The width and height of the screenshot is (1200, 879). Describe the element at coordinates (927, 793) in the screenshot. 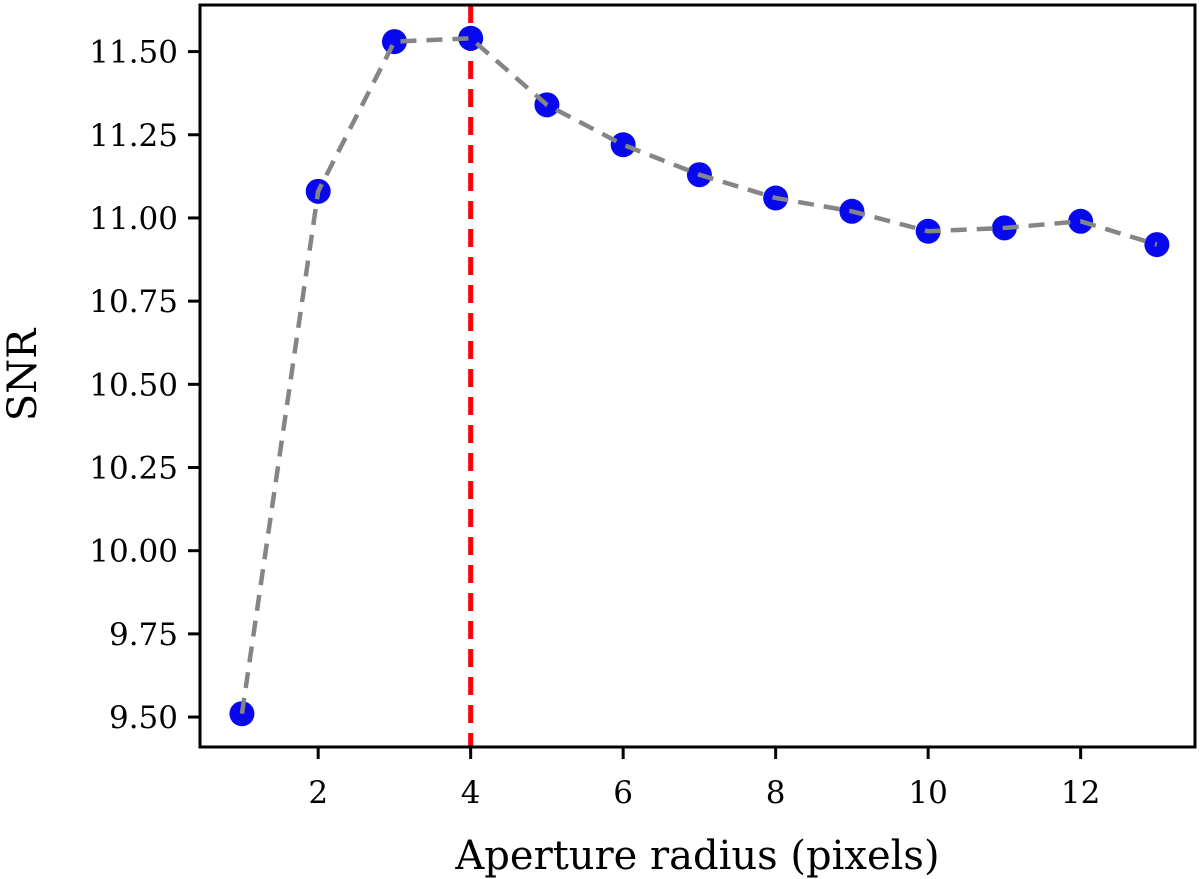

I see `x-tick-label: 10` at that location.